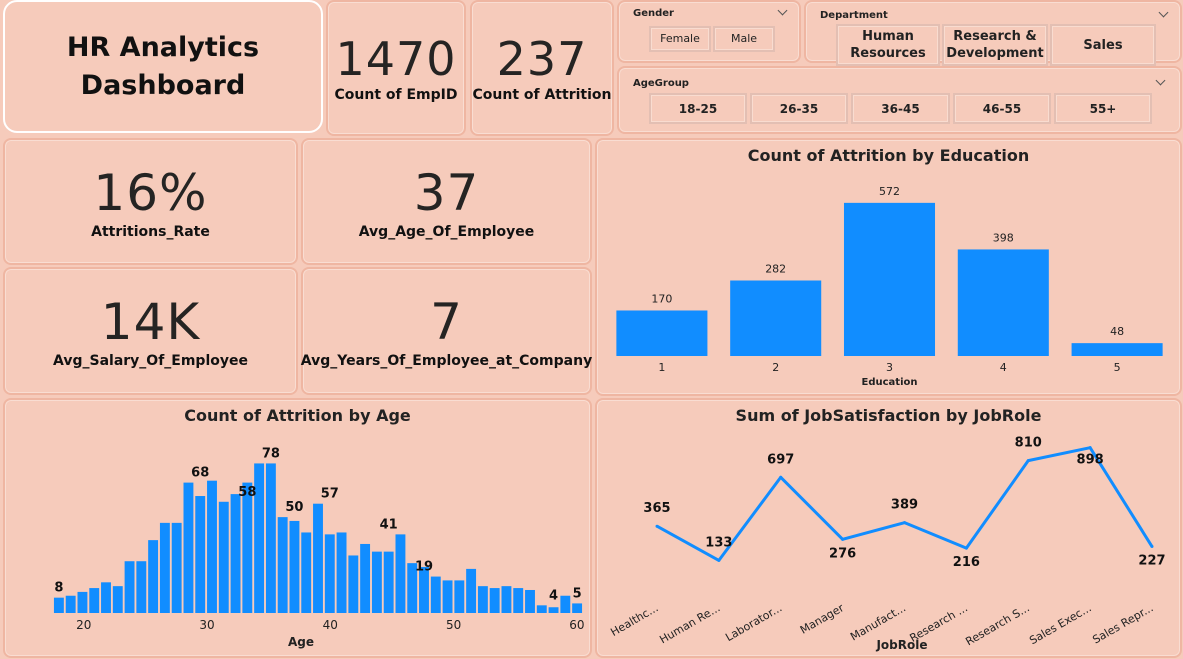 The height and width of the screenshot is (659, 1183). Describe the element at coordinates (150, 361) in the screenshot. I see `kpi-avg-salary-label: Avg_Salary_Of_Employee` at that location.